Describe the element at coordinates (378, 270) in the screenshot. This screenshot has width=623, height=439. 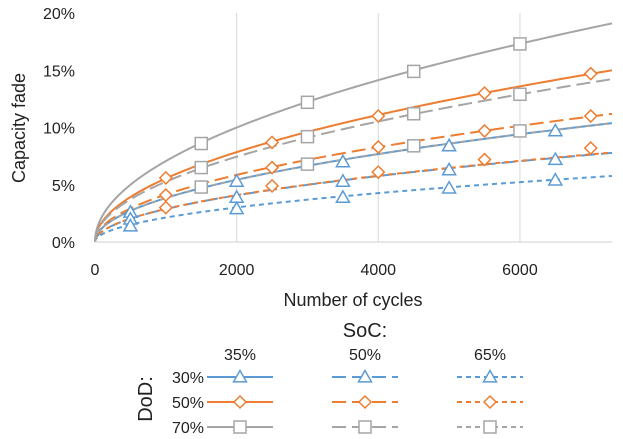
I see `x-tick-label: 4000` at that location.